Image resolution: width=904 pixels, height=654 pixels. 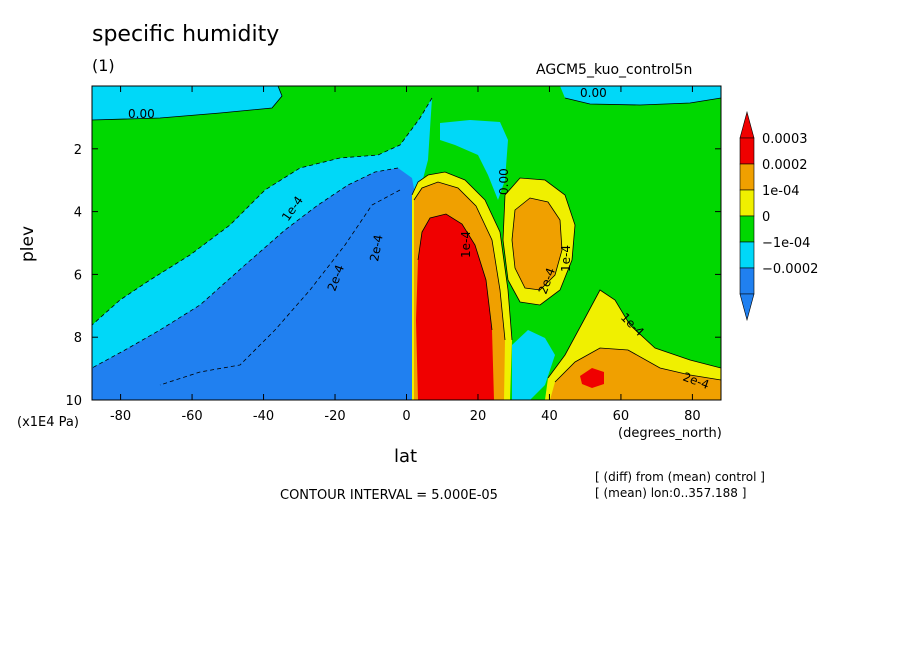 I want to click on colorbar-label: −0.0002, so click(x=790, y=269).